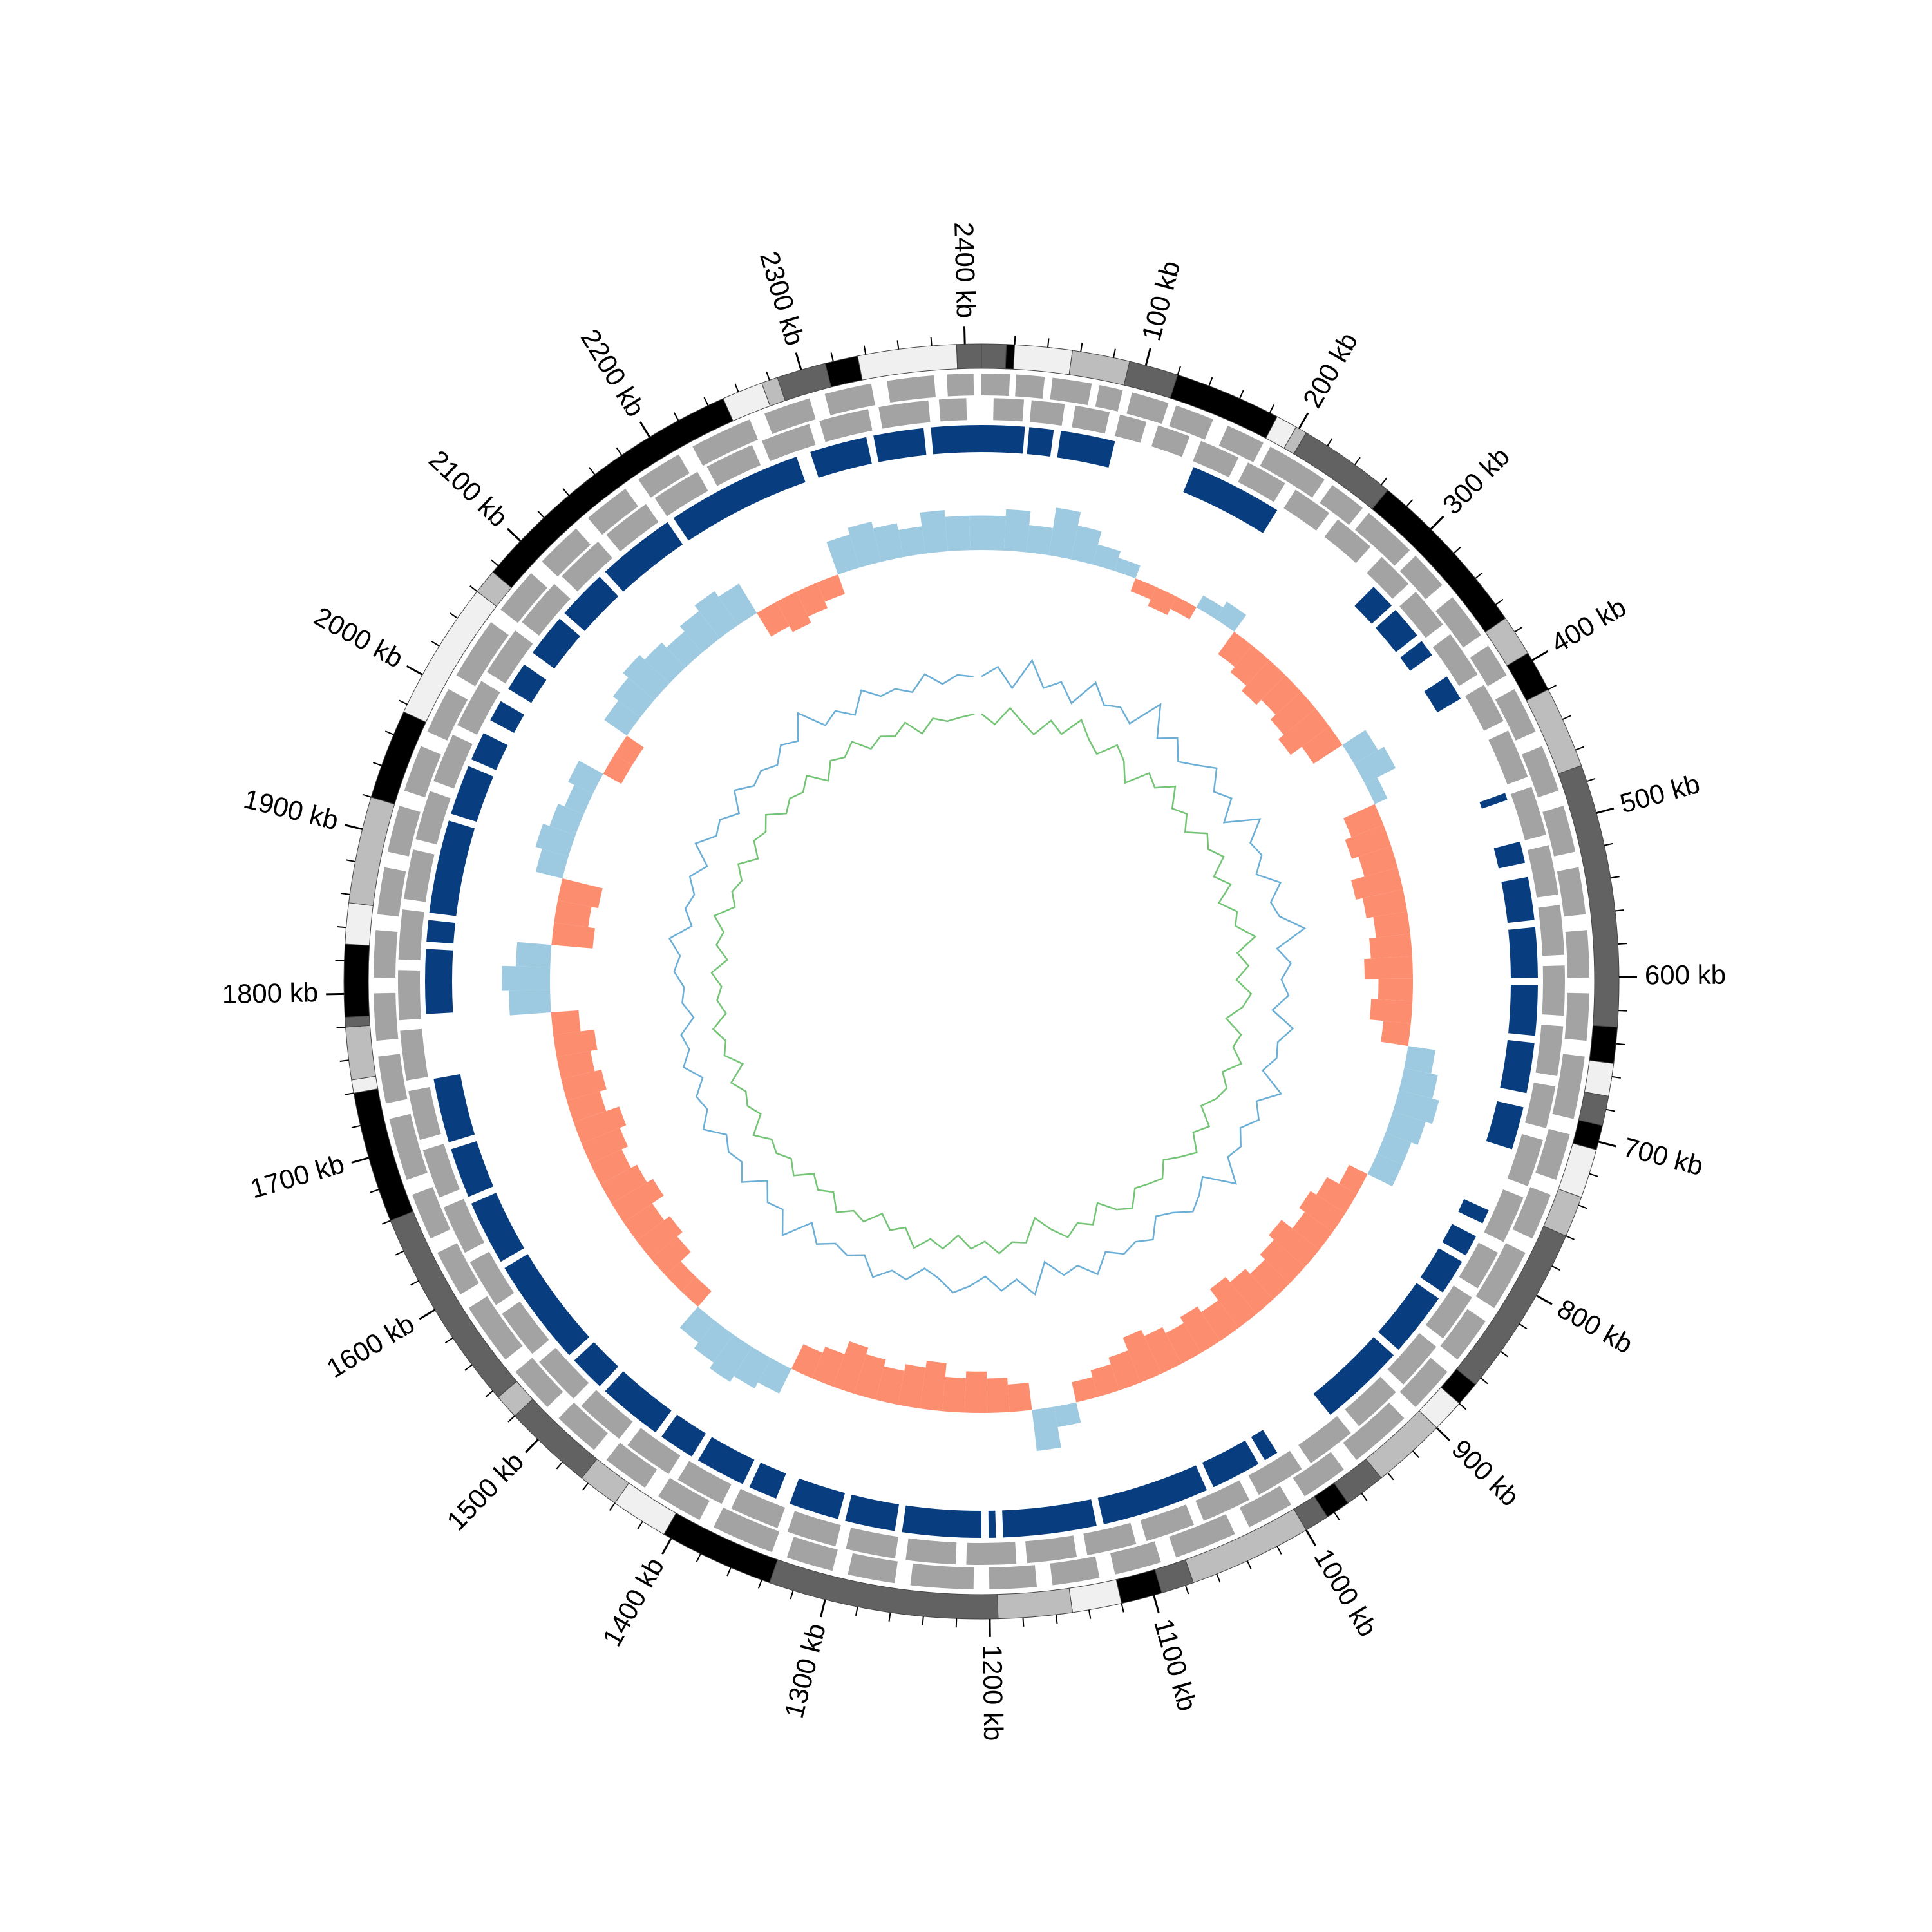 The height and width of the screenshot is (1932, 1932). Describe the element at coordinates (1175, 1665) in the screenshot. I see `tick-label: 1100 kb` at that location.